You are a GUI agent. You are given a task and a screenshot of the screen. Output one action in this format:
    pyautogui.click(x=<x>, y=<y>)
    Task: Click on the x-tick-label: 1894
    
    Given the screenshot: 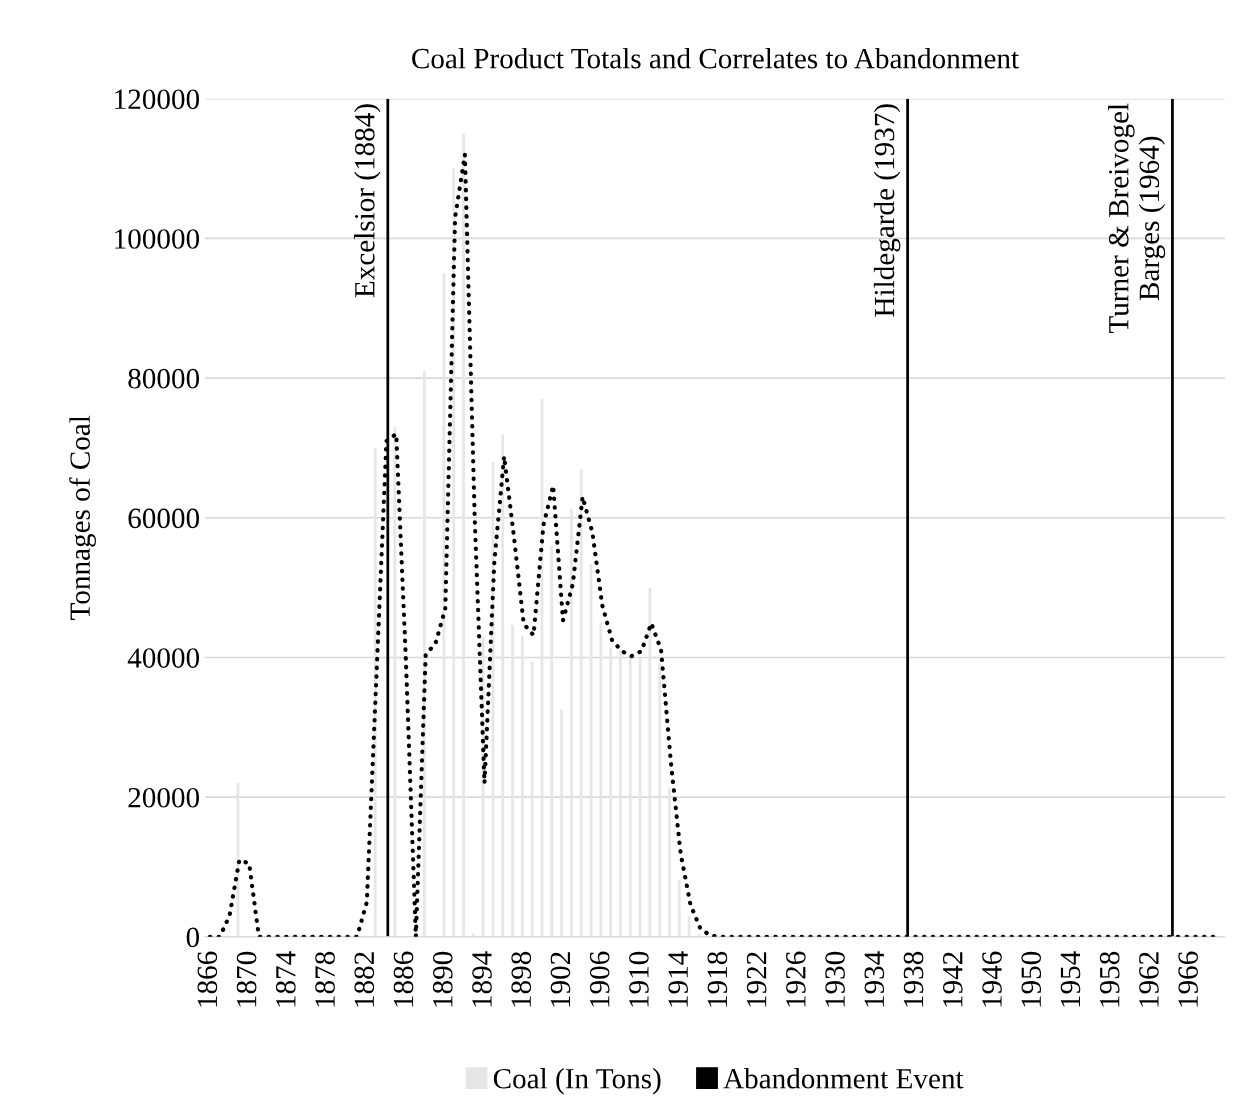 What is the action you would take?
    pyautogui.click(x=482, y=979)
    